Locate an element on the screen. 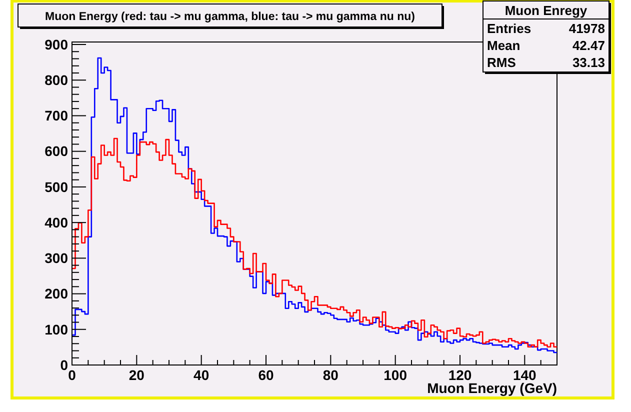  text: 42.47 is located at coordinates (588, 45).